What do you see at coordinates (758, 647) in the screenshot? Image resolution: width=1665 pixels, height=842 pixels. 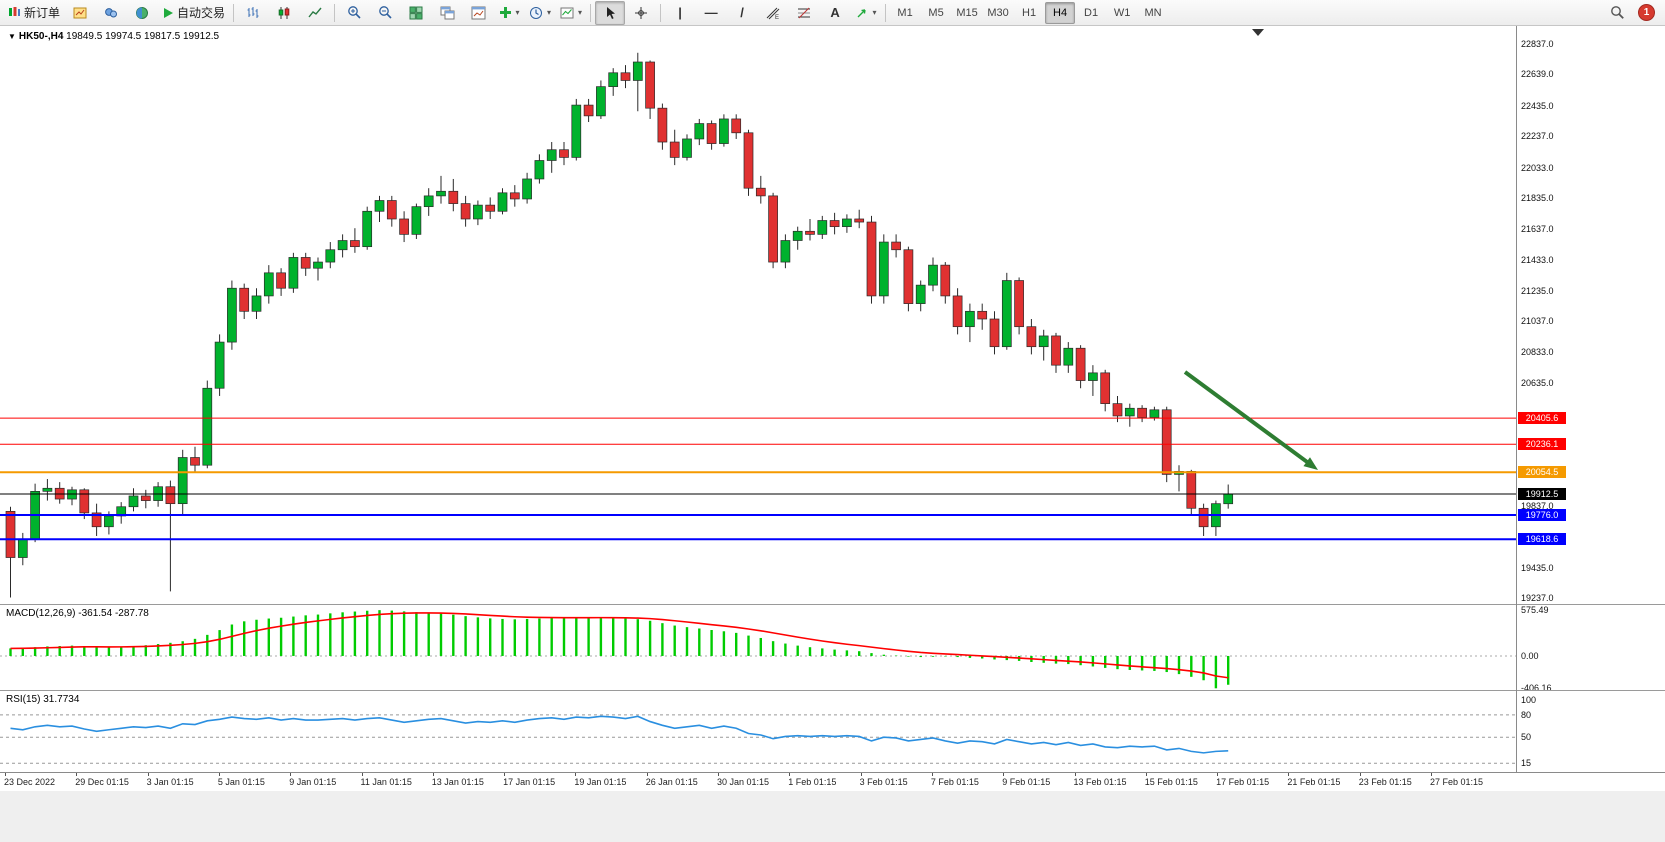 I see `macd-indicator-panel` at bounding box center [758, 647].